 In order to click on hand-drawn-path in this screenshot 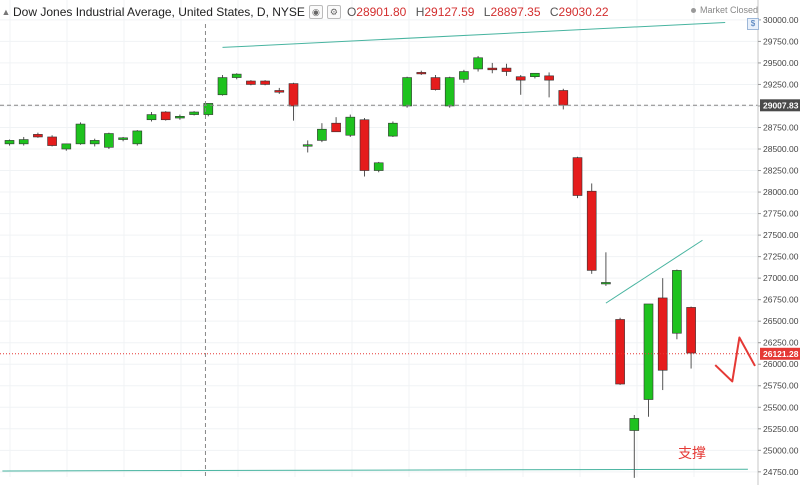, I will do `click(735, 359)`.